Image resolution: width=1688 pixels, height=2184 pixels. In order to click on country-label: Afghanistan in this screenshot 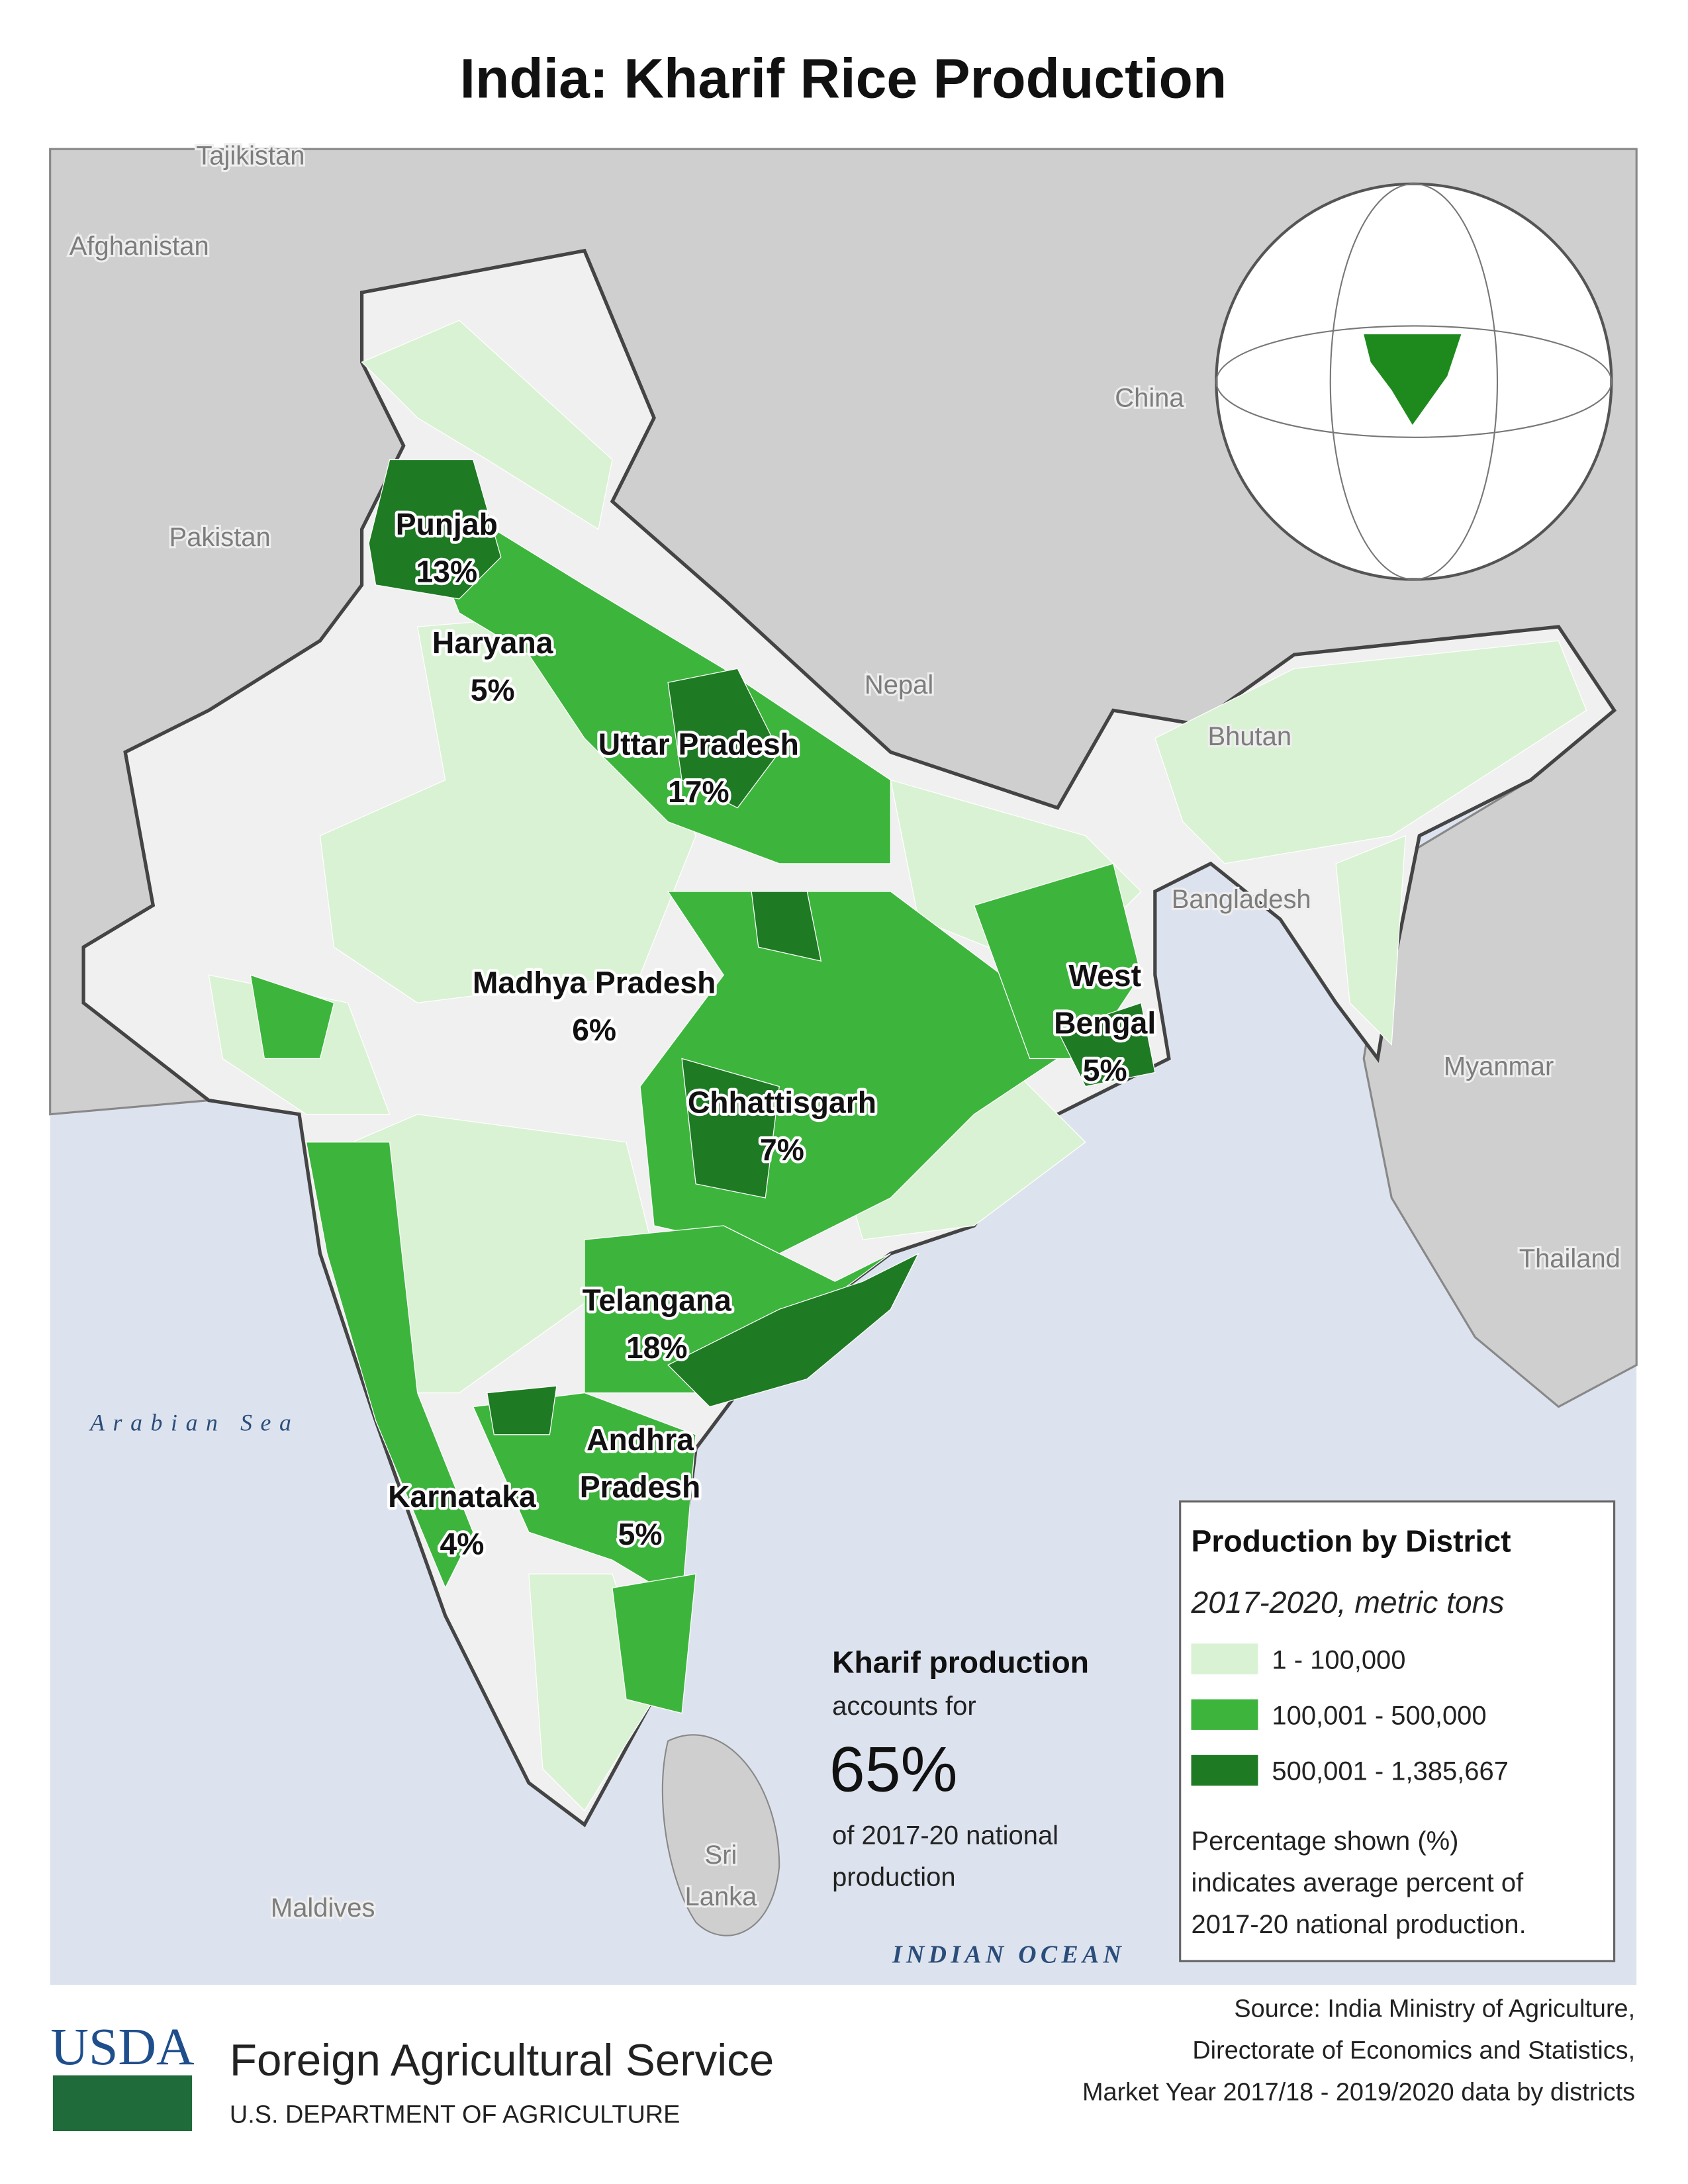, I will do `click(139, 246)`.